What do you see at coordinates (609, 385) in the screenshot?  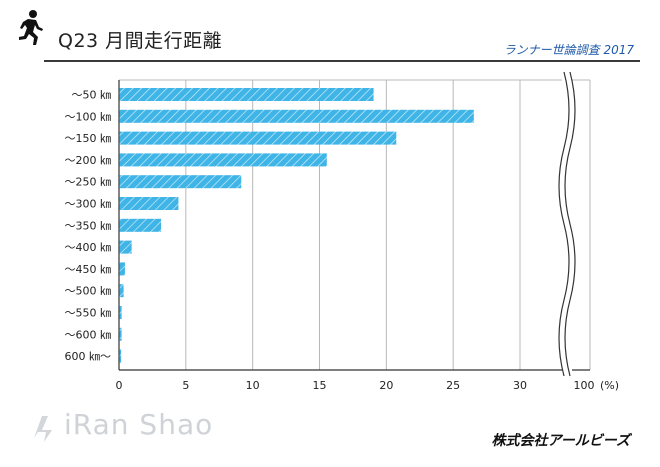 I see `x-axis-unit-label: (%)` at bounding box center [609, 385].